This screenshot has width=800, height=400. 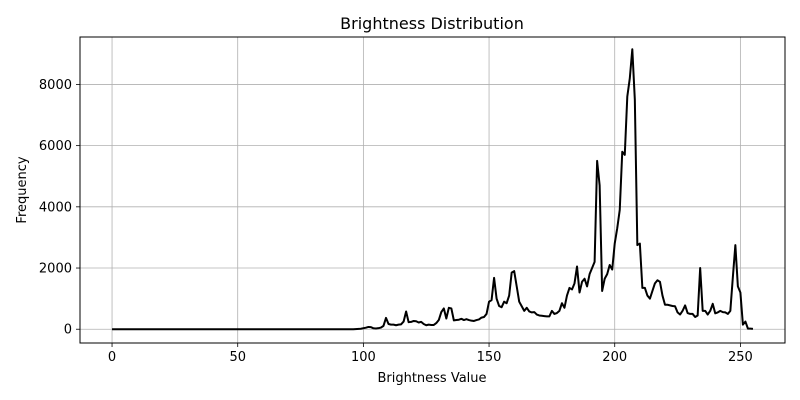 I want to click on x-axis-ticks: 0 50 100 150 200 250, so click(x=430, y=354).